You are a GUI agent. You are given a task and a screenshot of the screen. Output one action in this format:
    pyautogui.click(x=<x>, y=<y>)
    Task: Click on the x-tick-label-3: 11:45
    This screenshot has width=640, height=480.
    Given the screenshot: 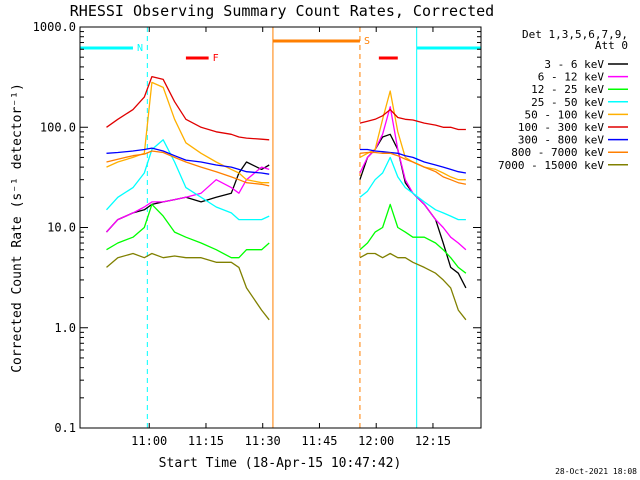 What is the action you would take?
    pyautogui.click(x=319, y=441)
    